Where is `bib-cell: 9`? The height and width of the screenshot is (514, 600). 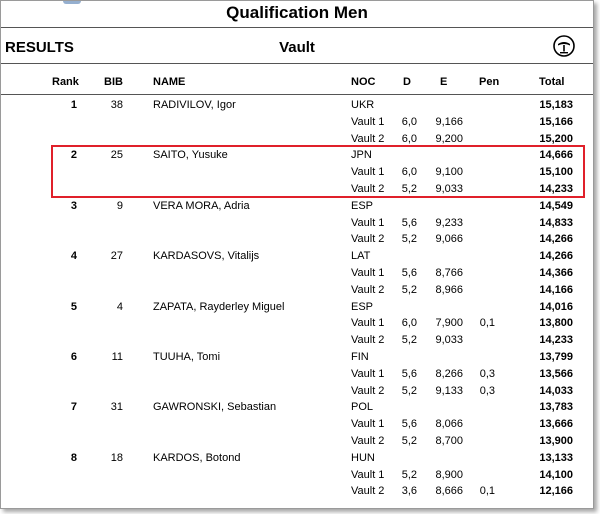
bib-cell: 9 is located at coordinates (119, 205).